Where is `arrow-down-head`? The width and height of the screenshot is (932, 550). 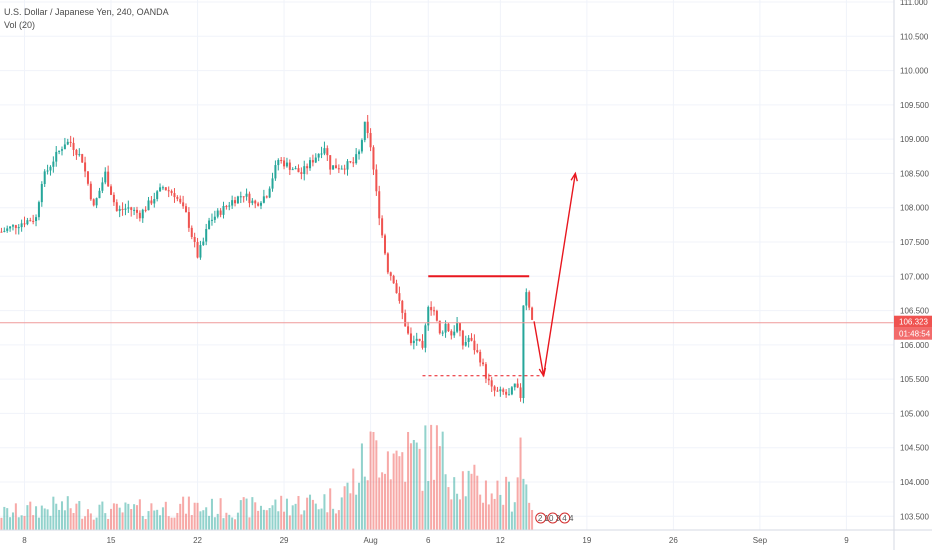
arrow-down-head is located at coordinates (542, 372).